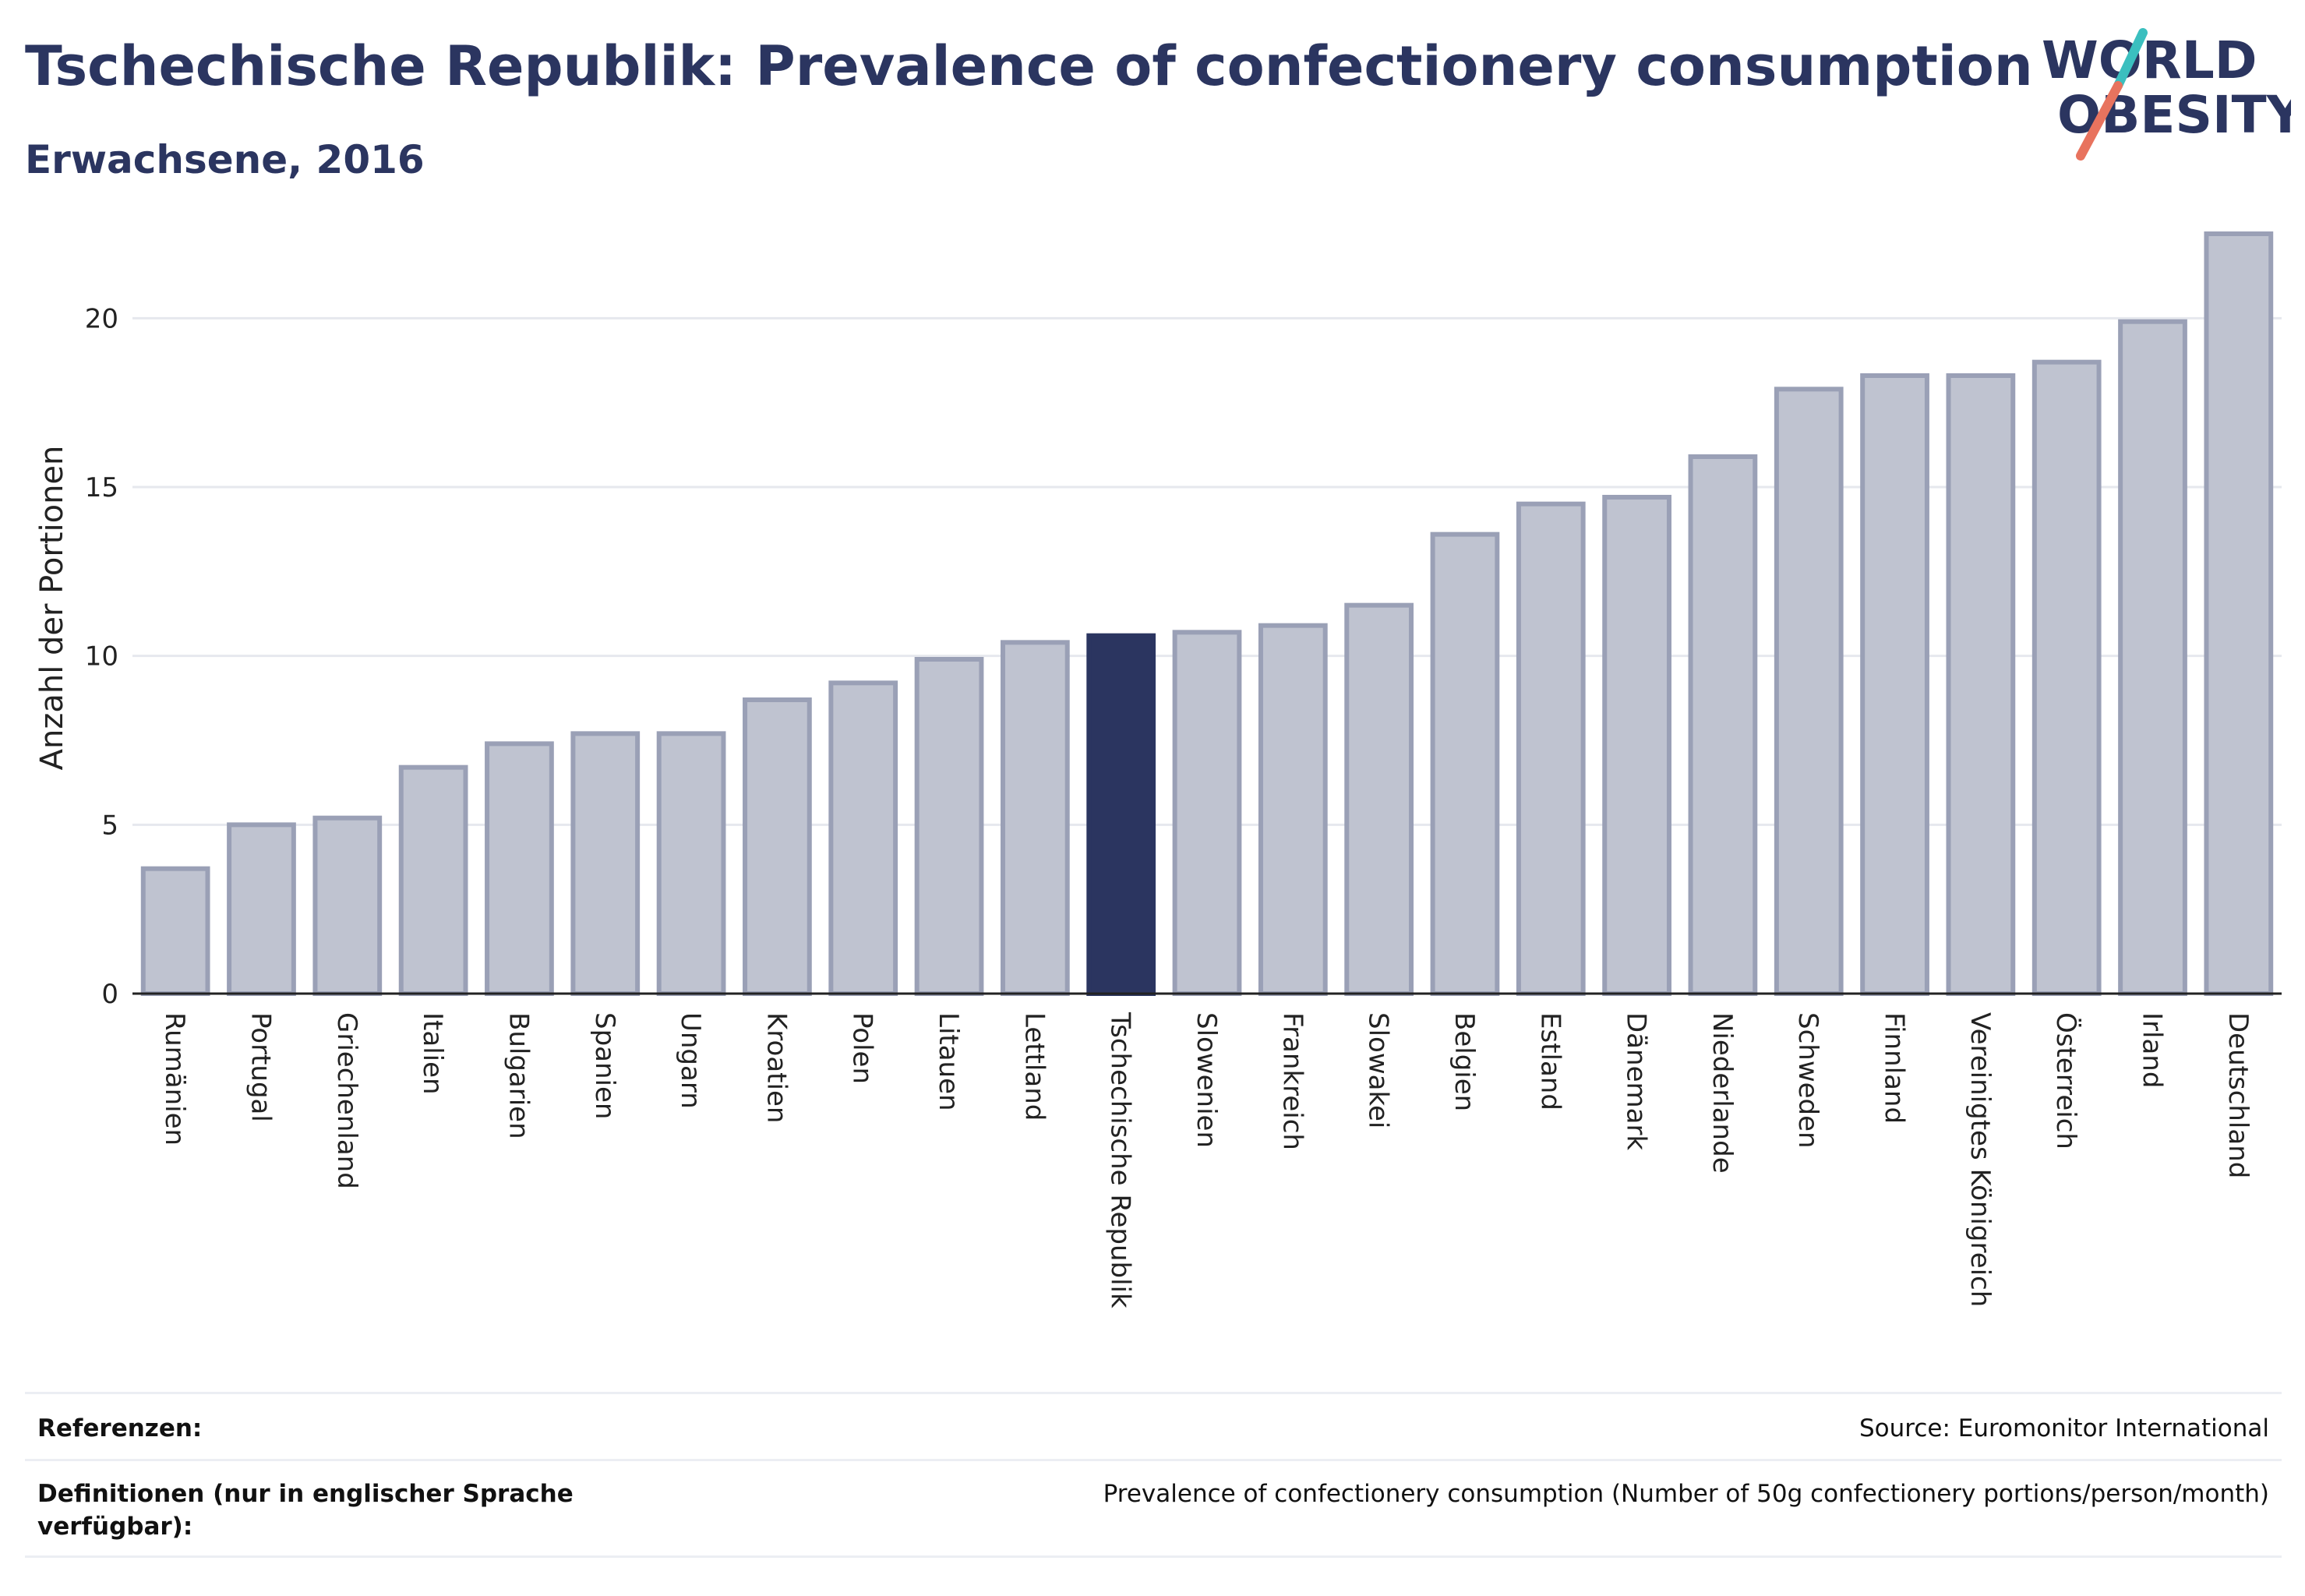 The image size is (2305, 1596). Describe the element at coordinates (1034, 1066) in the screenshot. I see `x-tick-label: Lettland` at that location.